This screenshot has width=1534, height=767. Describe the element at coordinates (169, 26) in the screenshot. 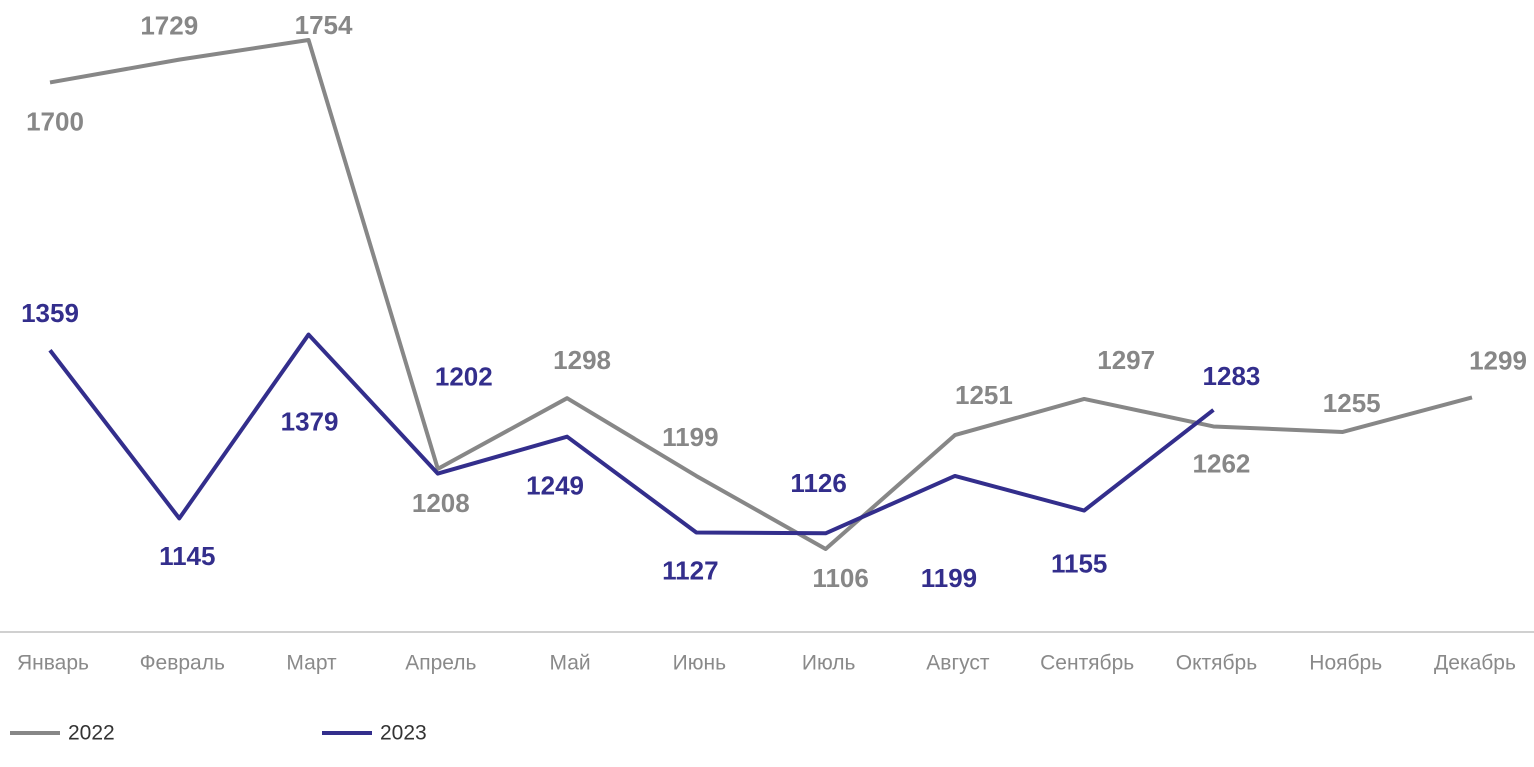

I see `data-label: 1729` at that location.